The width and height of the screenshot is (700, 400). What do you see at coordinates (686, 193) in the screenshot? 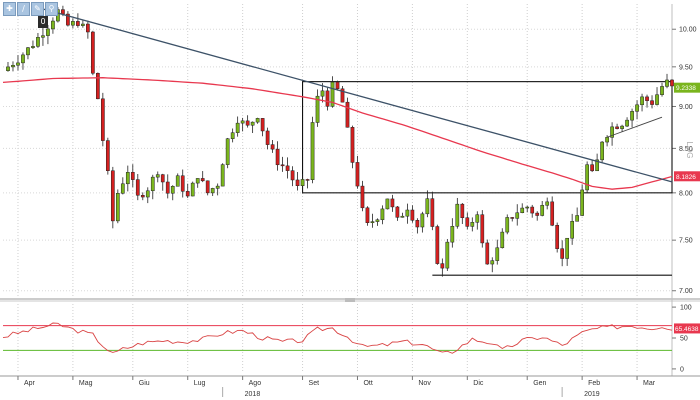
I see `y-tick-label: 8.00` at bounding box center [686, 193].